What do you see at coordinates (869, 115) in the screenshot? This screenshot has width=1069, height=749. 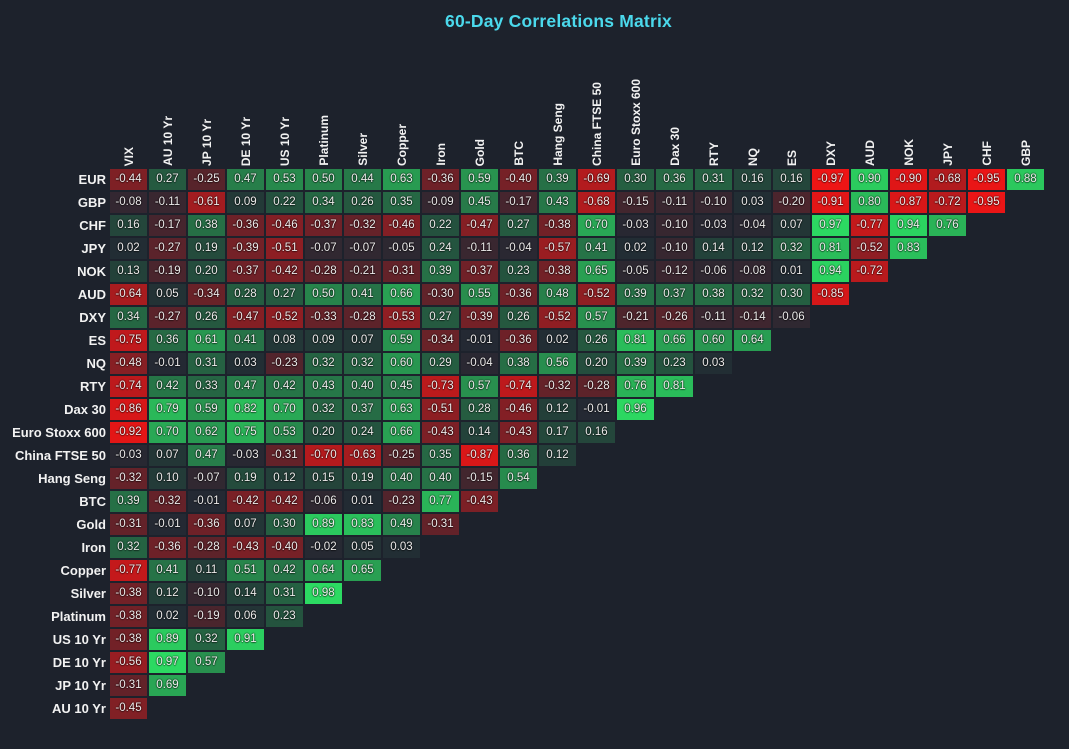 I see `column-header: AUD` at bounding box center [869, 115].